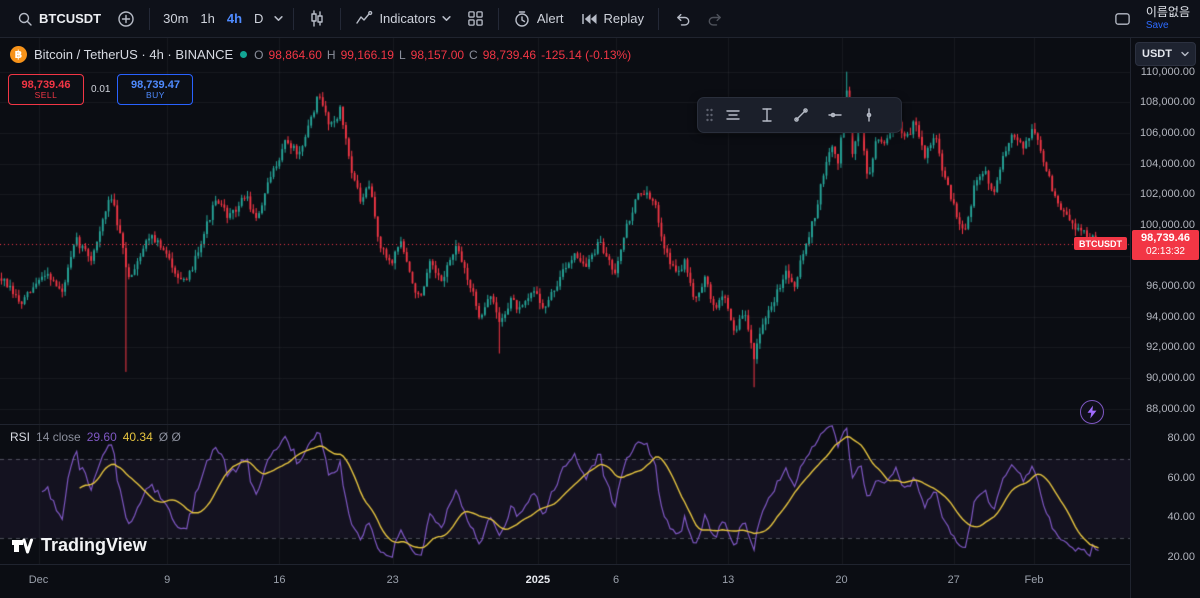 The image size is (1200, 598). I want to click on indicators-button: Indicators, so click(402, 19).